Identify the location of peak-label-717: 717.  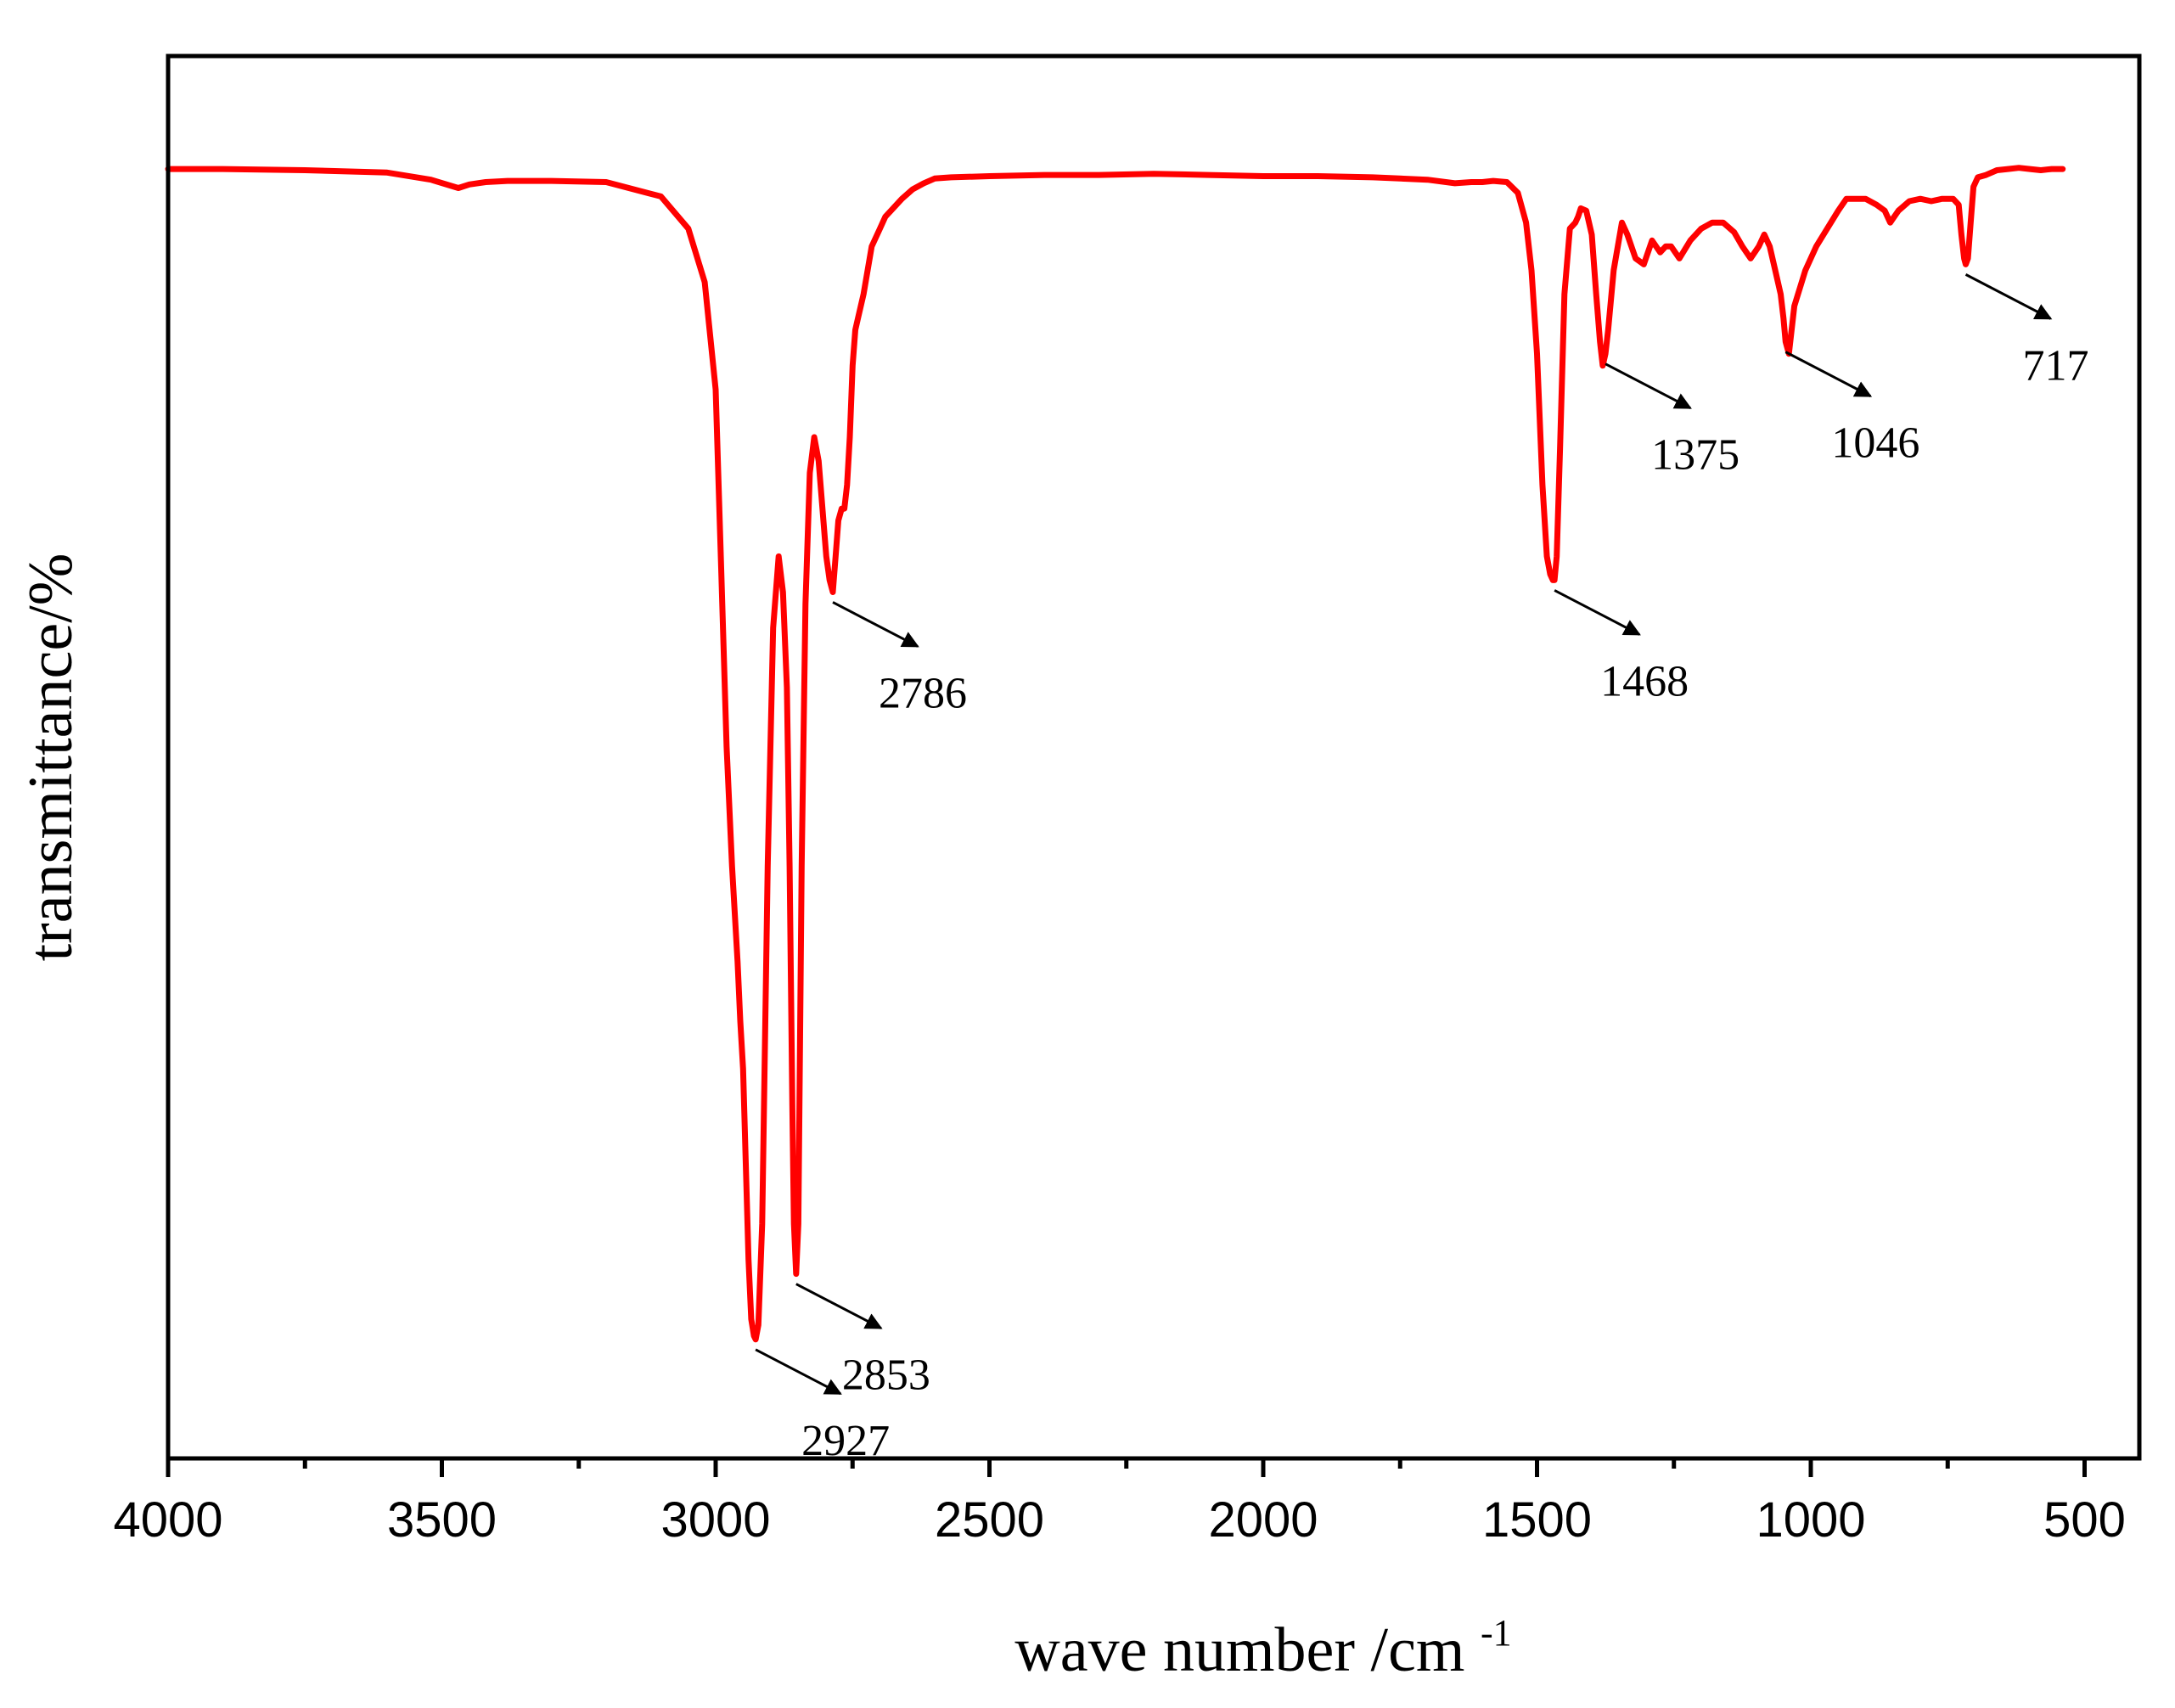
(2056, 365).